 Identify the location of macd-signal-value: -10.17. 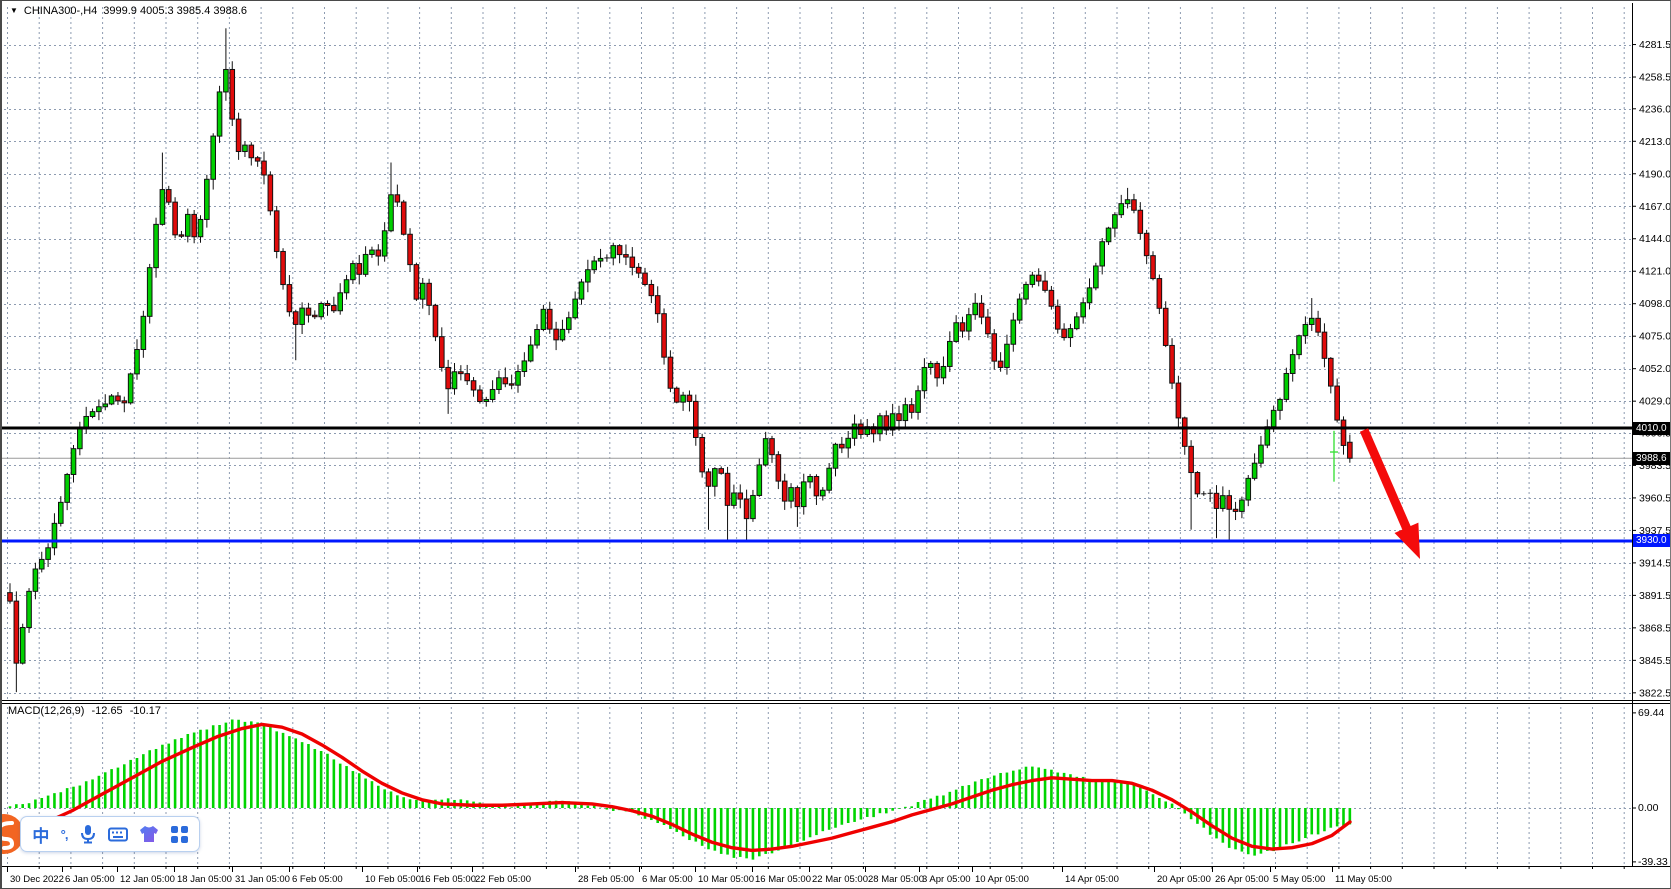
(145, 711).